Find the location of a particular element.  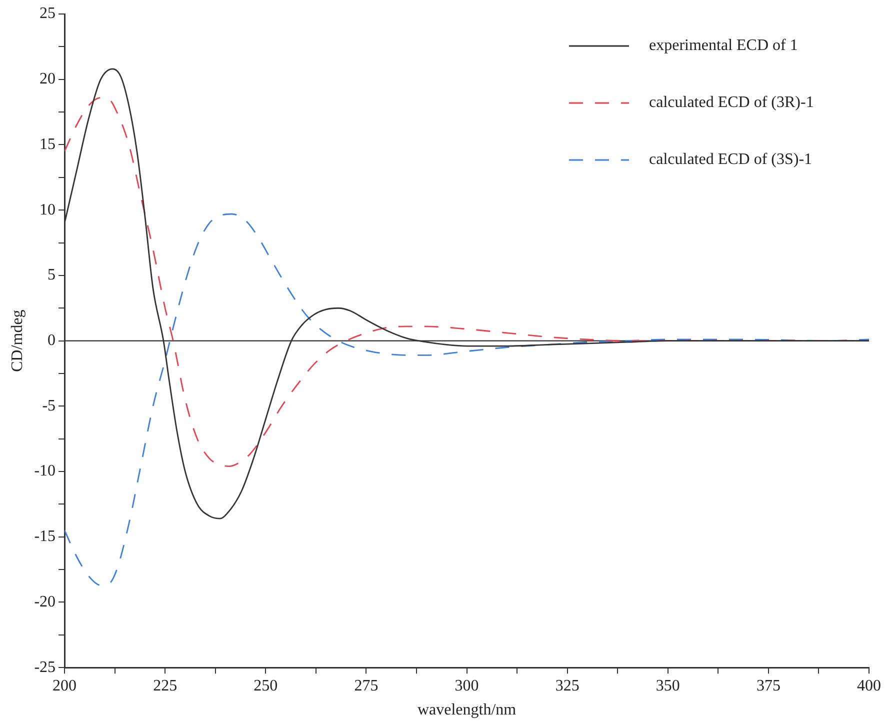

x-tick-label: 225 is located at coordinates (165, 685).